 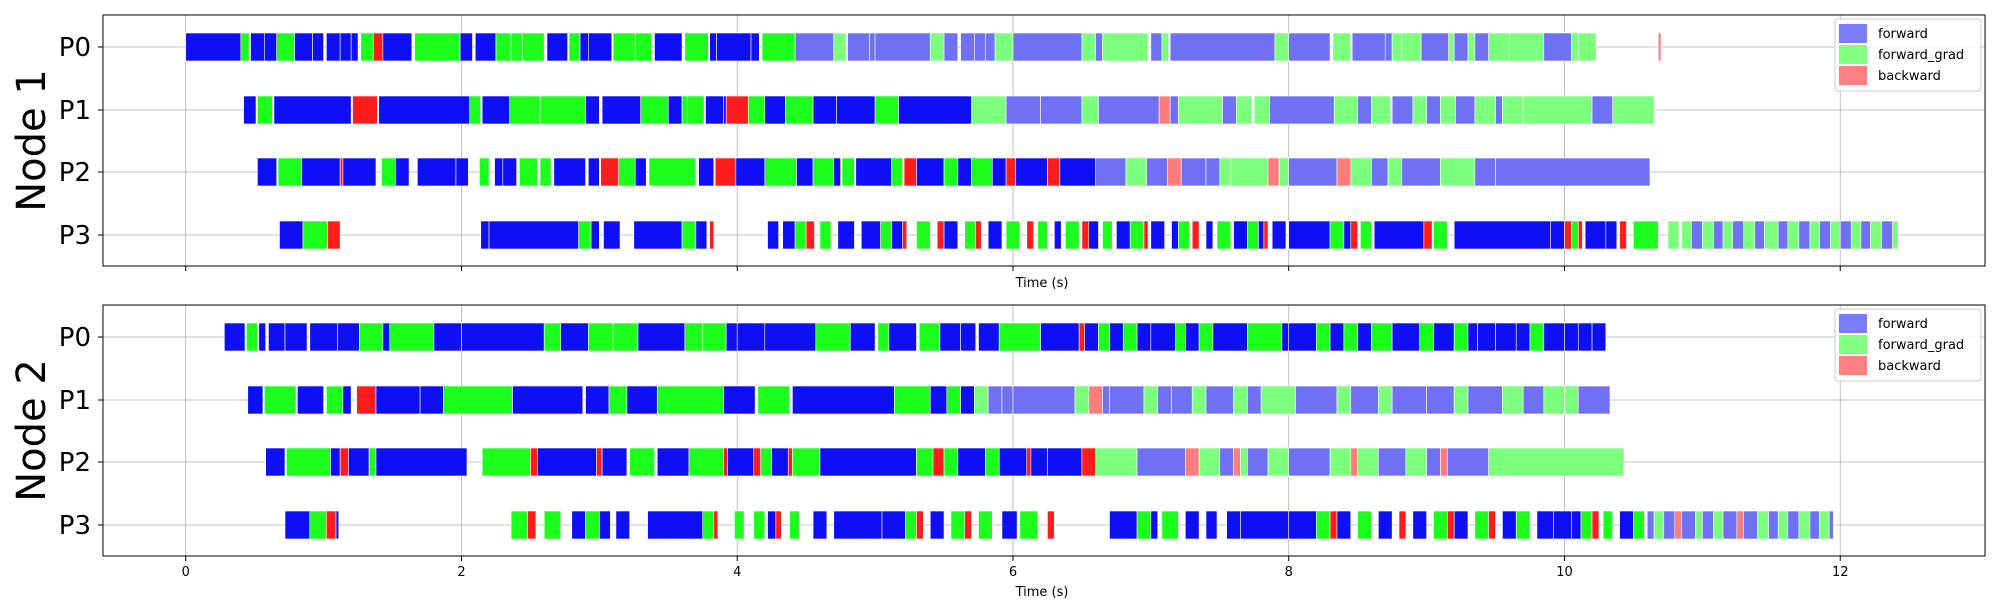 I want to click on legend-swatch-forward, so click(x=1853, y=323).